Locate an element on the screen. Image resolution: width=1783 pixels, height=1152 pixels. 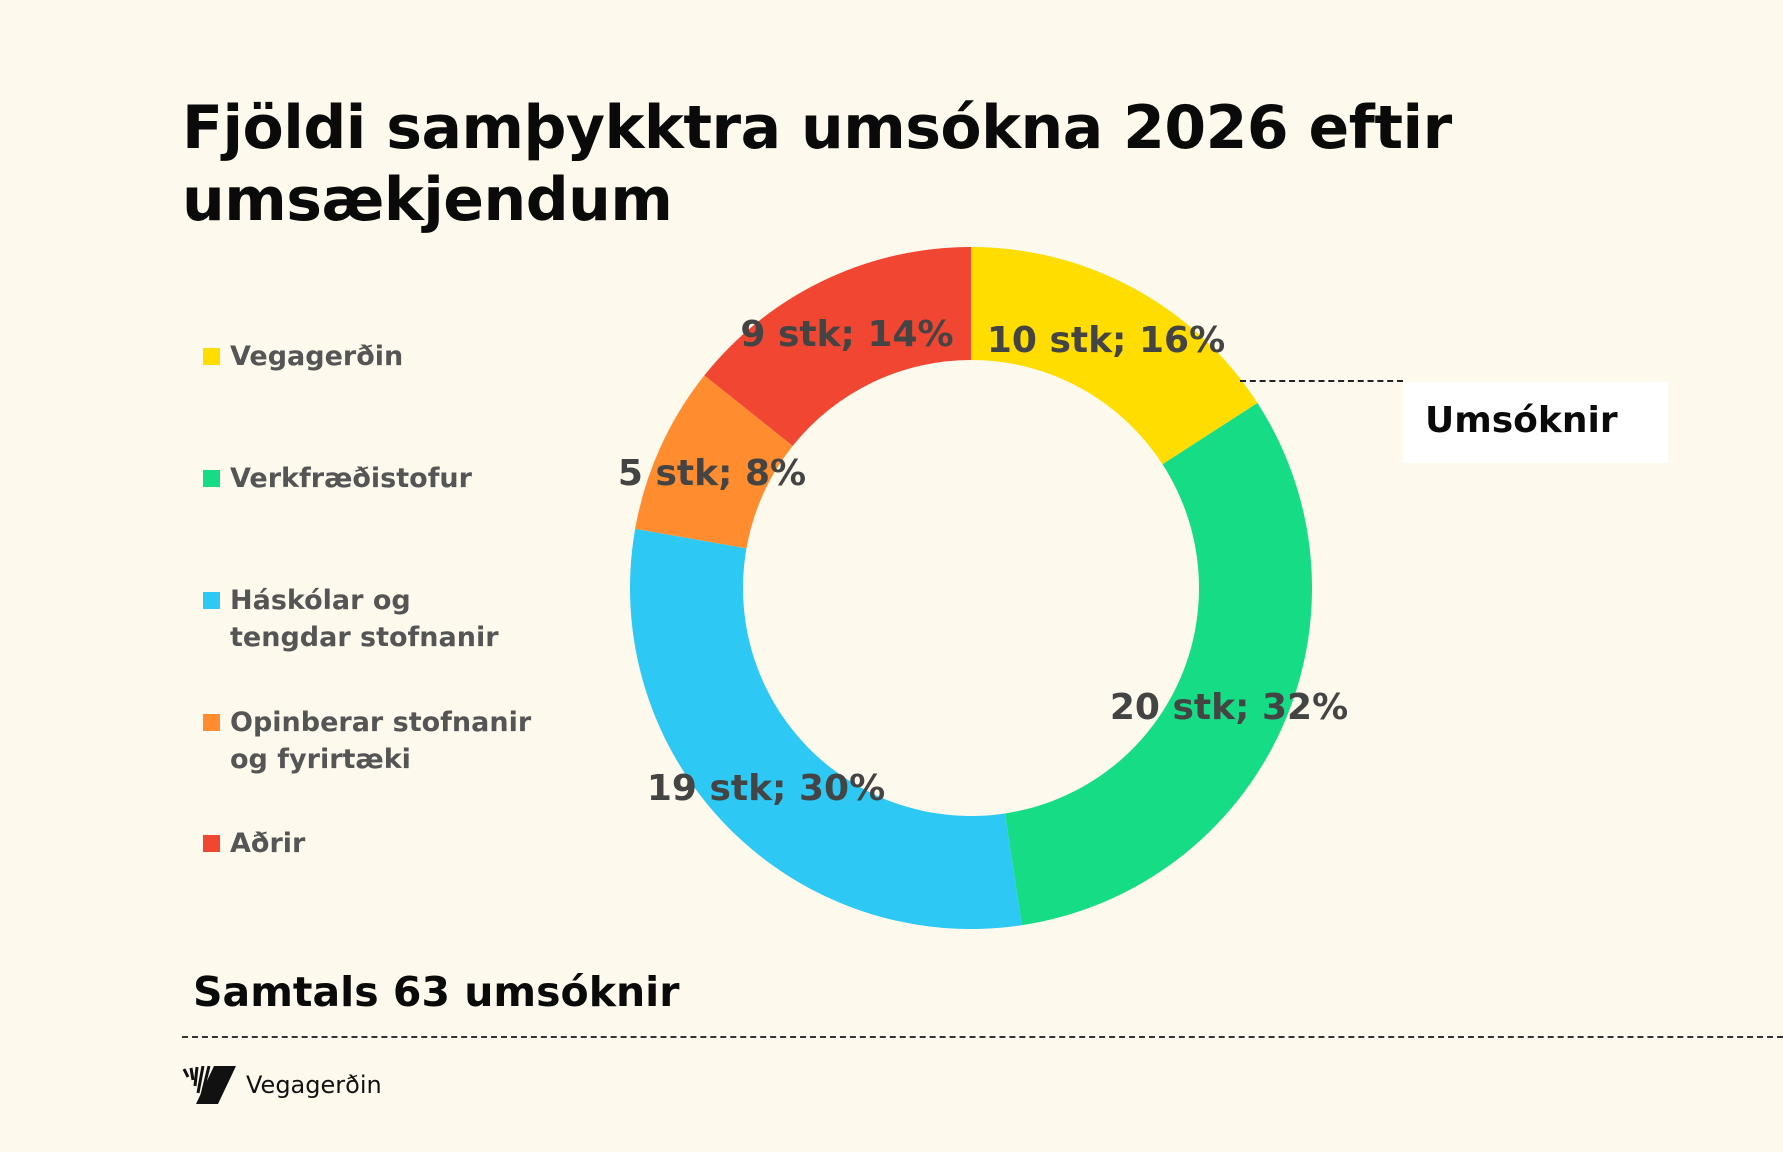
legend-label: Vegagerðin is located at coordinates (316, 356).